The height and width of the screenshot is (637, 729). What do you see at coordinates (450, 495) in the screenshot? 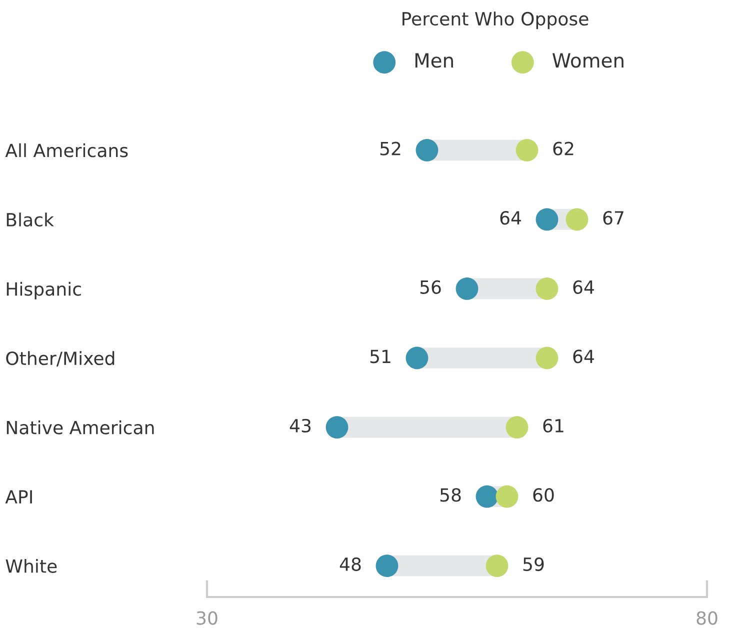
I see `data-label: 58` at bounding box center [450, 495].